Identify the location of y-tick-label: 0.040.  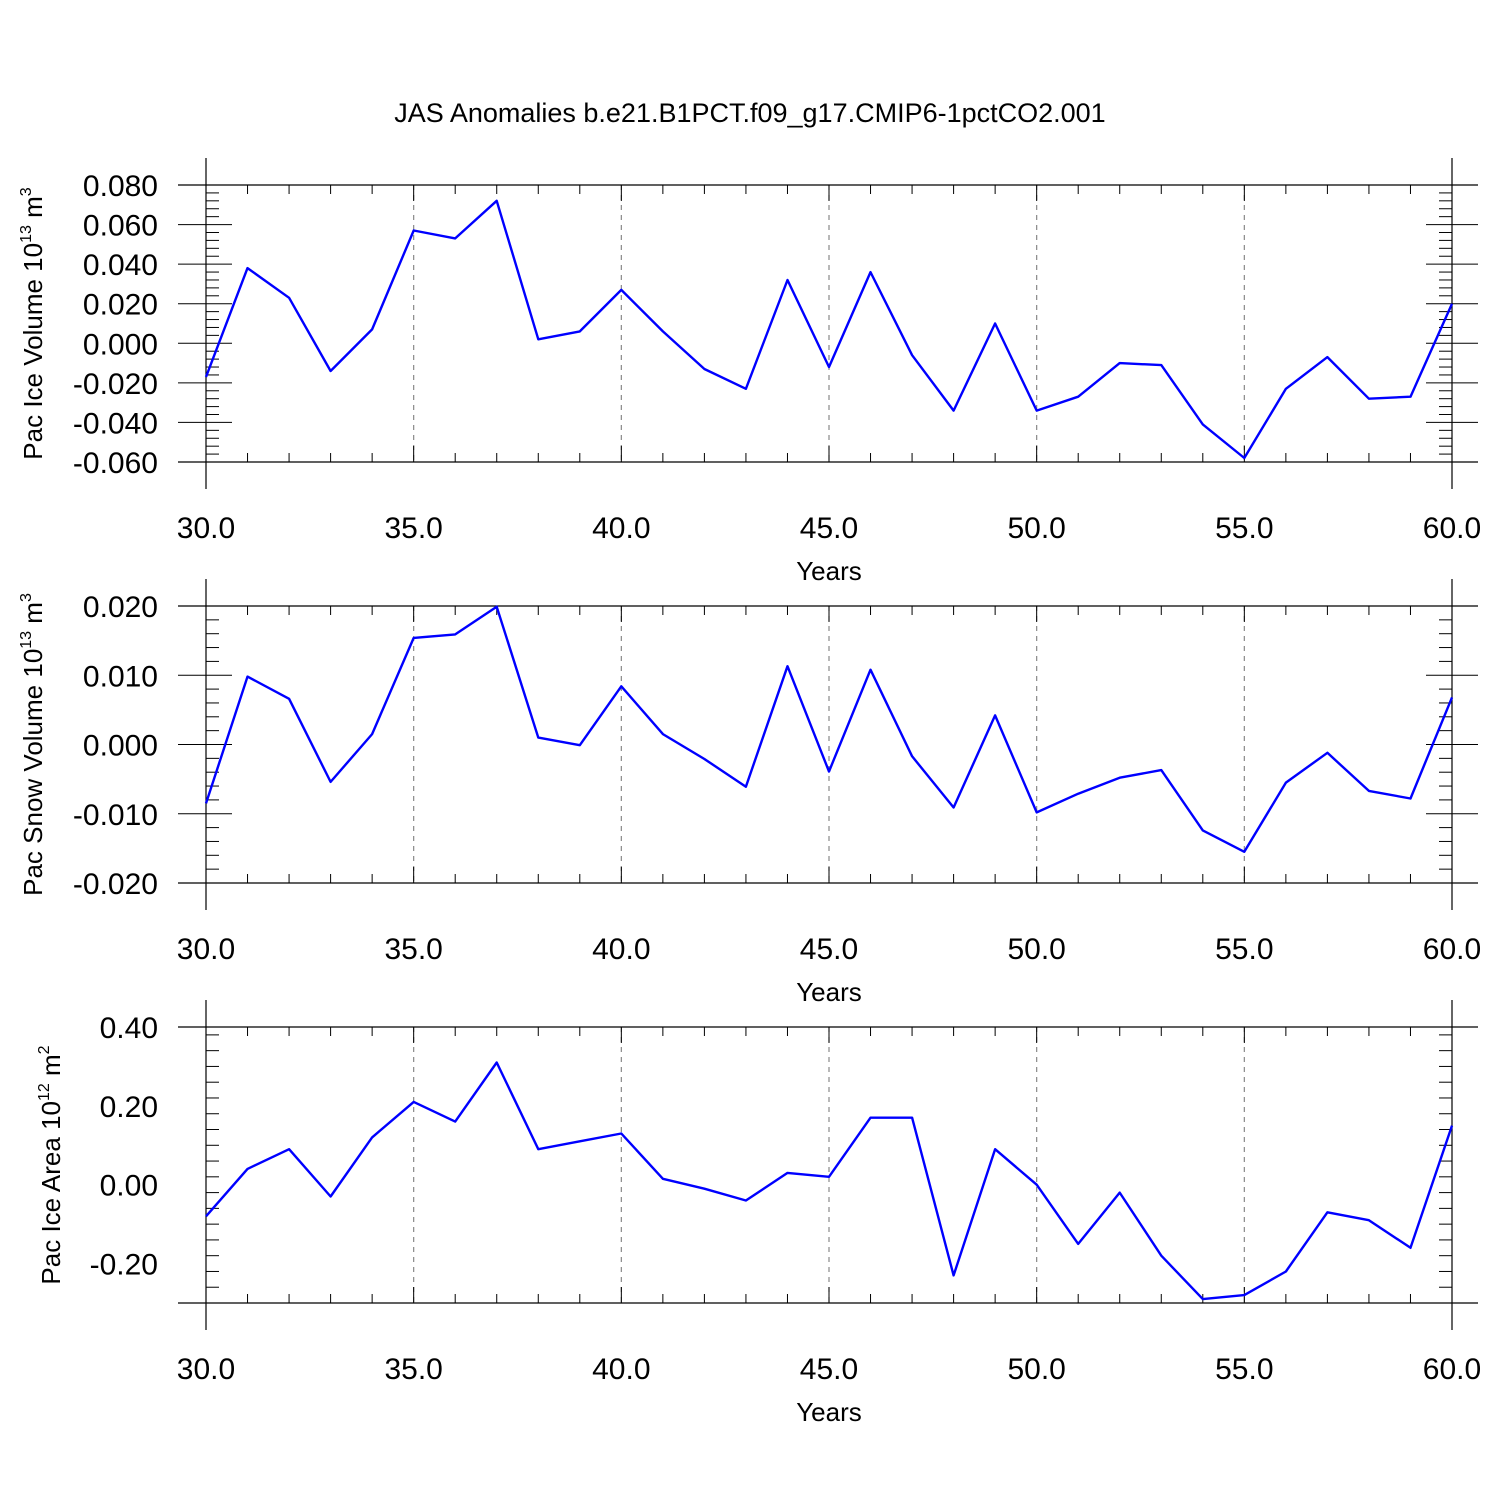
(120, 265).